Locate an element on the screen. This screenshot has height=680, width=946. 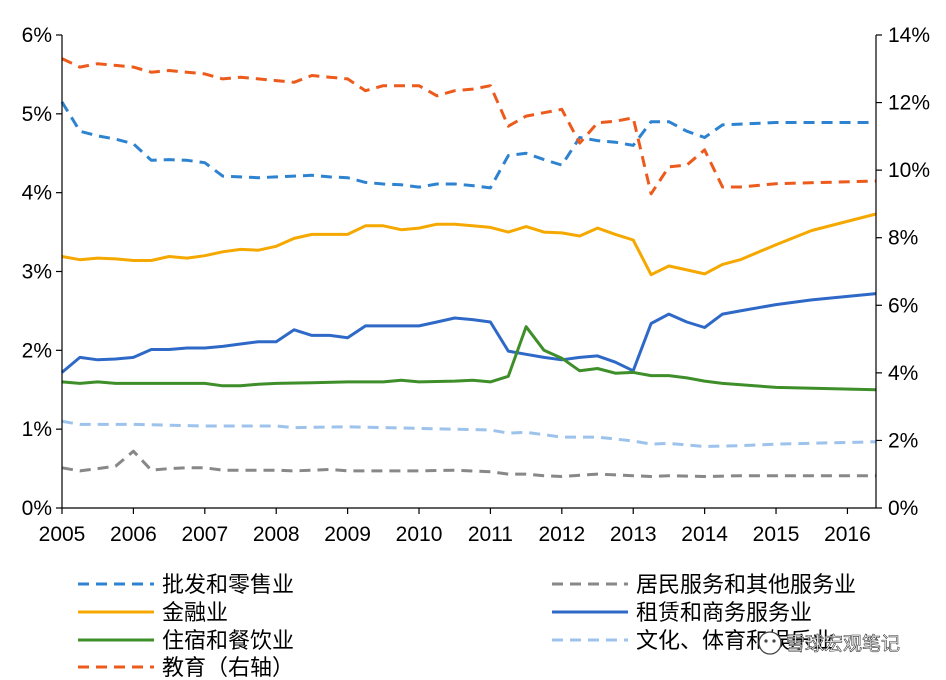
wechat-icon-eye-right is located at coordinates (774, 641).